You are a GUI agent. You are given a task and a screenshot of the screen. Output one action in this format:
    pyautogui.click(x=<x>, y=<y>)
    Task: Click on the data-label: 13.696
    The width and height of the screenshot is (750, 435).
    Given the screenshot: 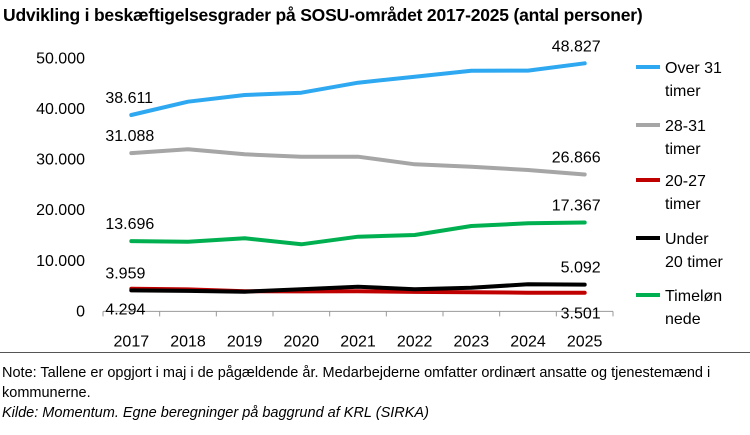 What is the action you would take?
    pyautogui.click(x=129, y=224)
    